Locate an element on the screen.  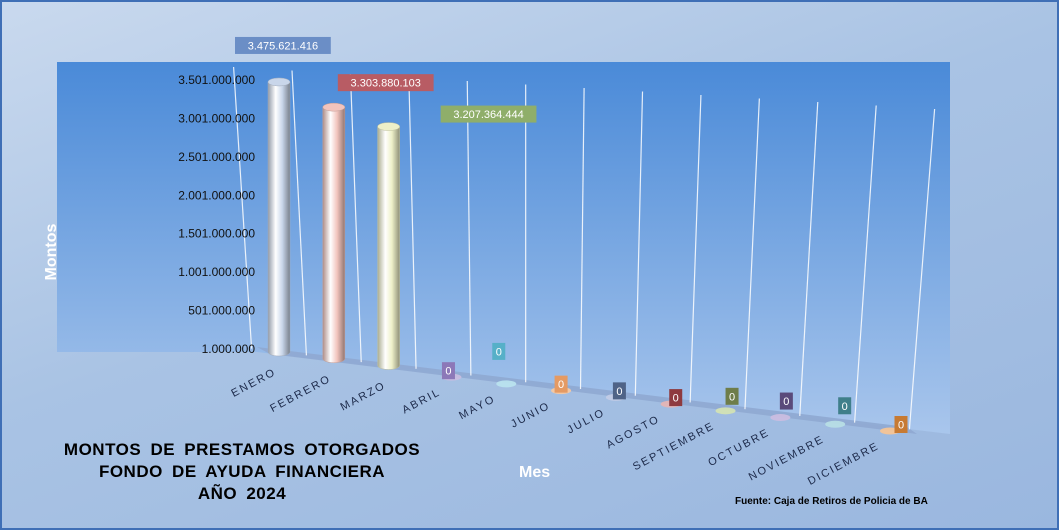
data-label-abril: 0 is located at coordinates (448, 371).